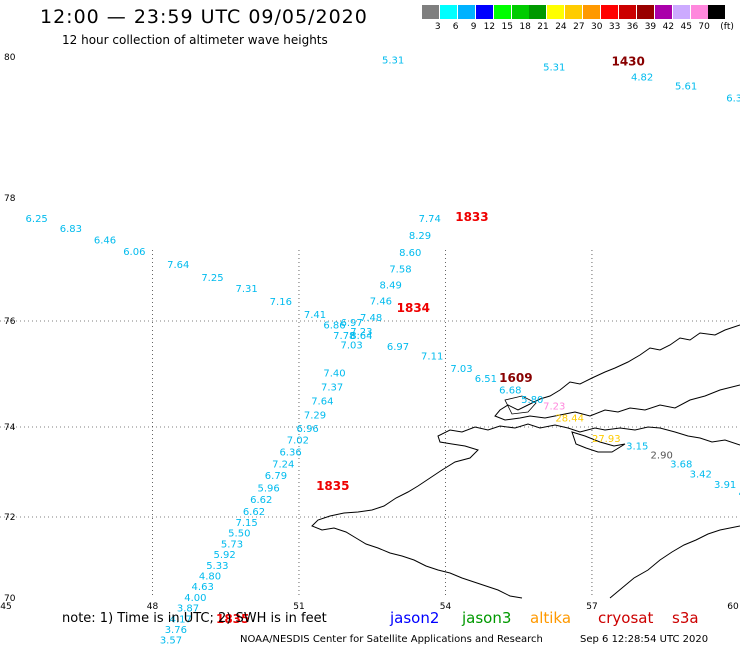 The image size is (740, 650). I want to click on coastline-strait, so click(598, 442).